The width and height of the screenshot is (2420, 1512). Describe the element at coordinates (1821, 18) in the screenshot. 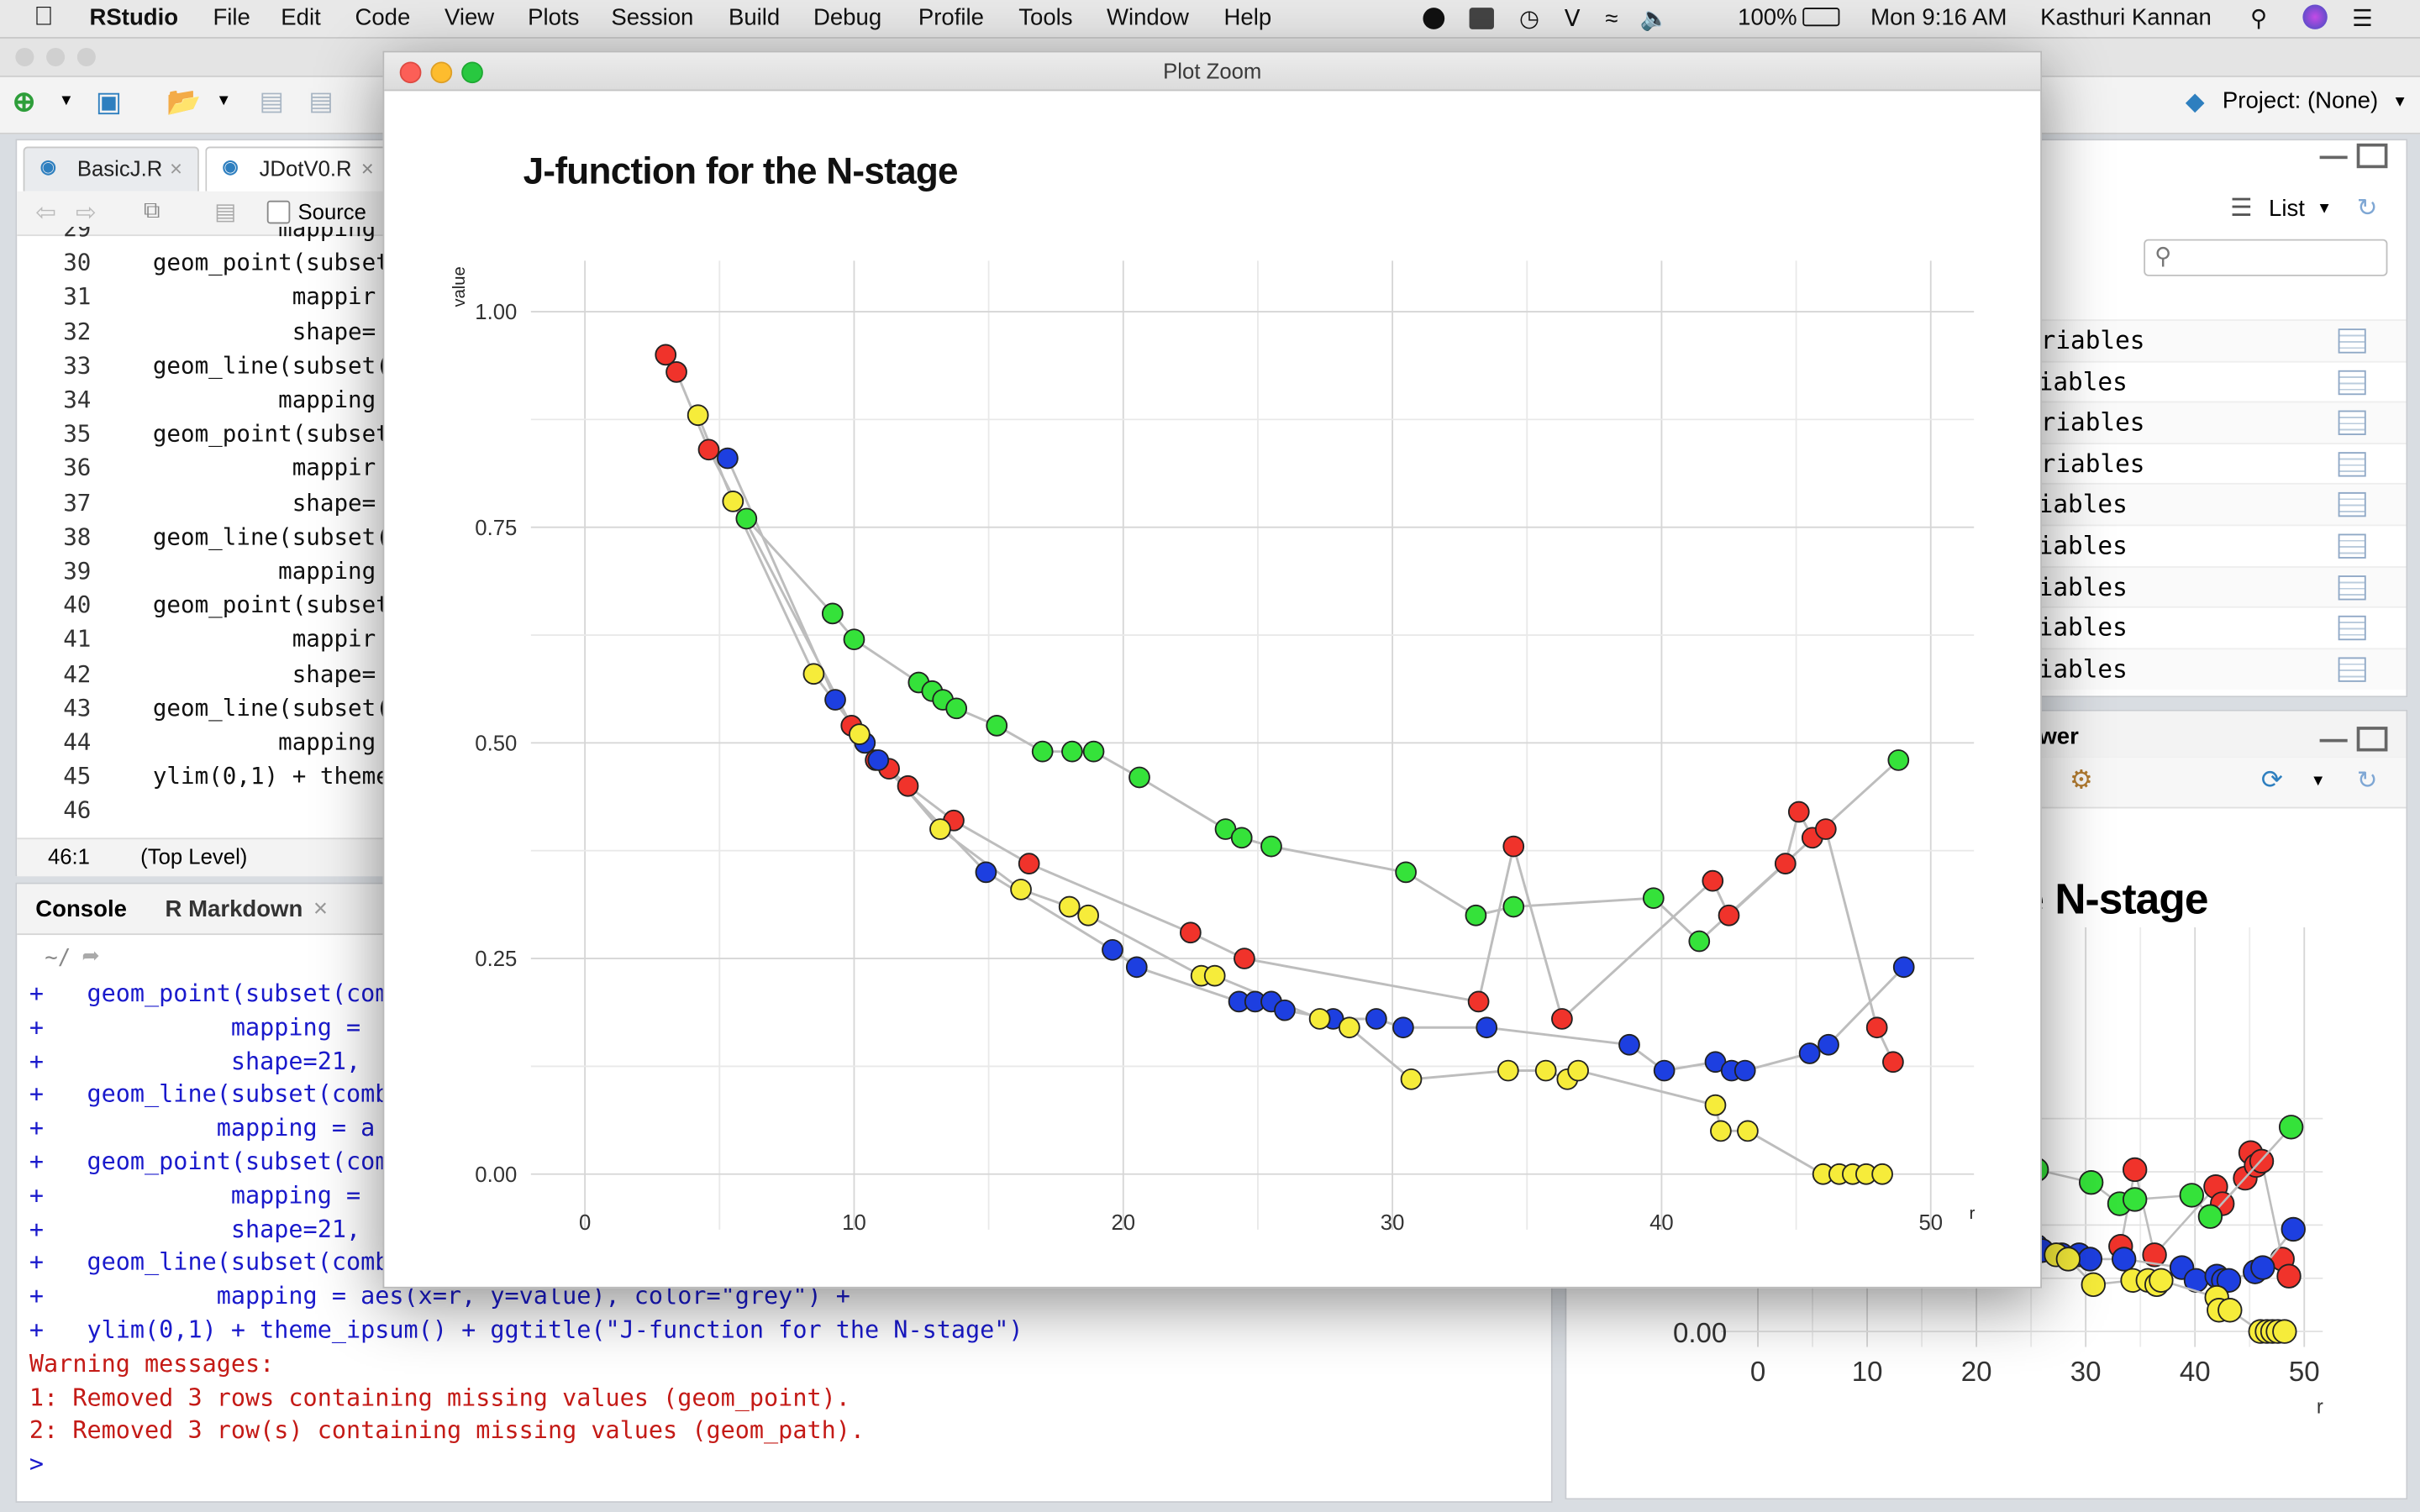

I see `battery-icon` at that location.